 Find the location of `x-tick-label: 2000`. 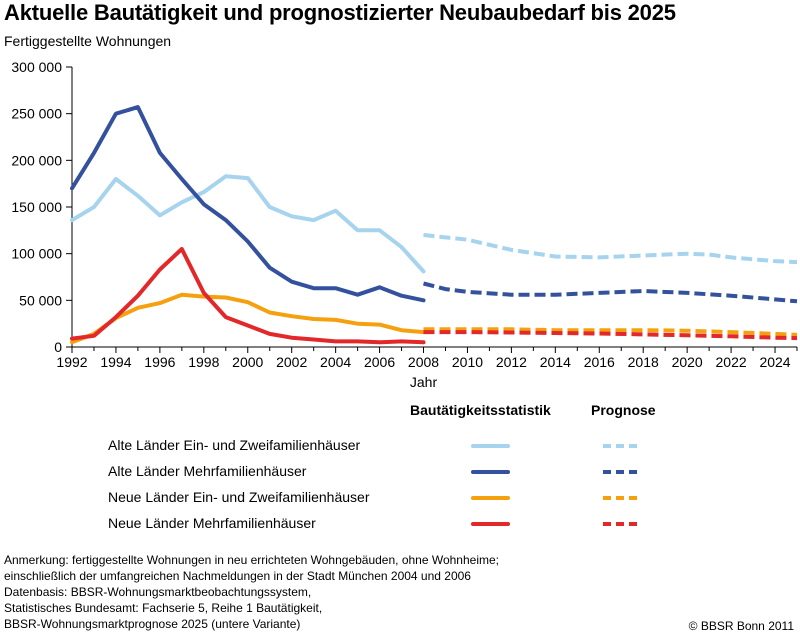

x-tick-label: 2000 is located at coordinates (247, 362).